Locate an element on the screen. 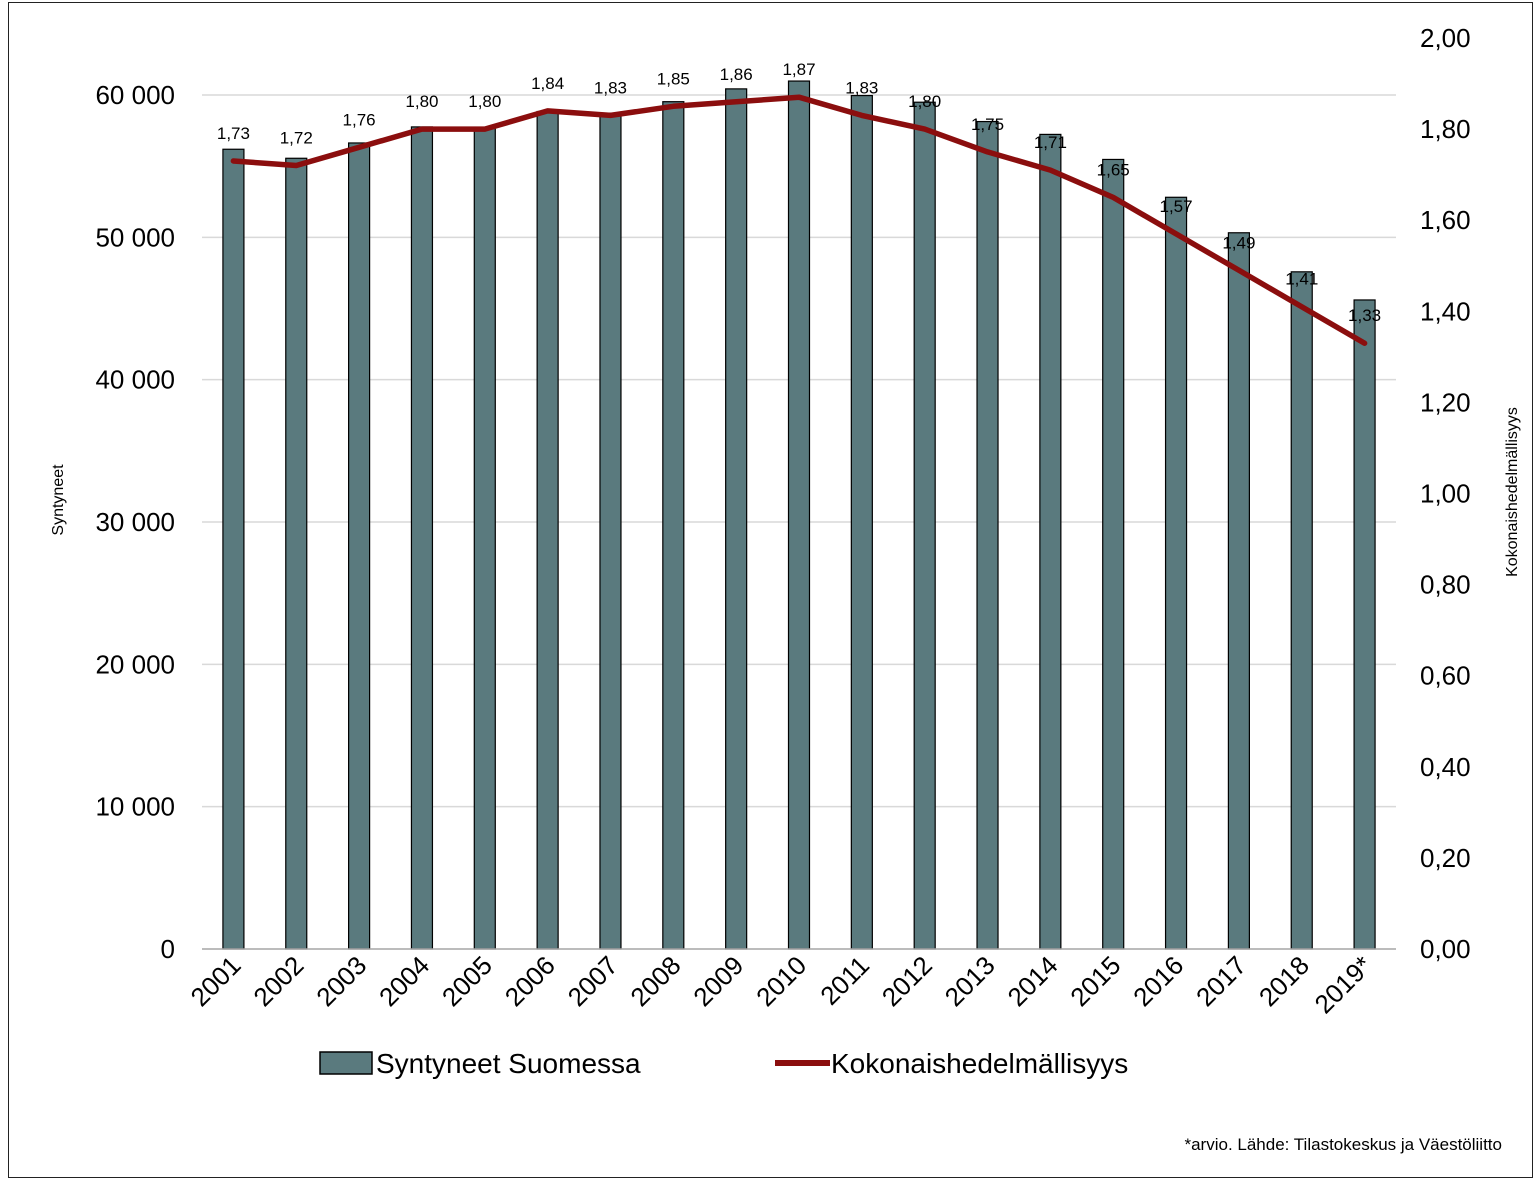  data-label: 1,33 is located at coordinates (1364, 315).